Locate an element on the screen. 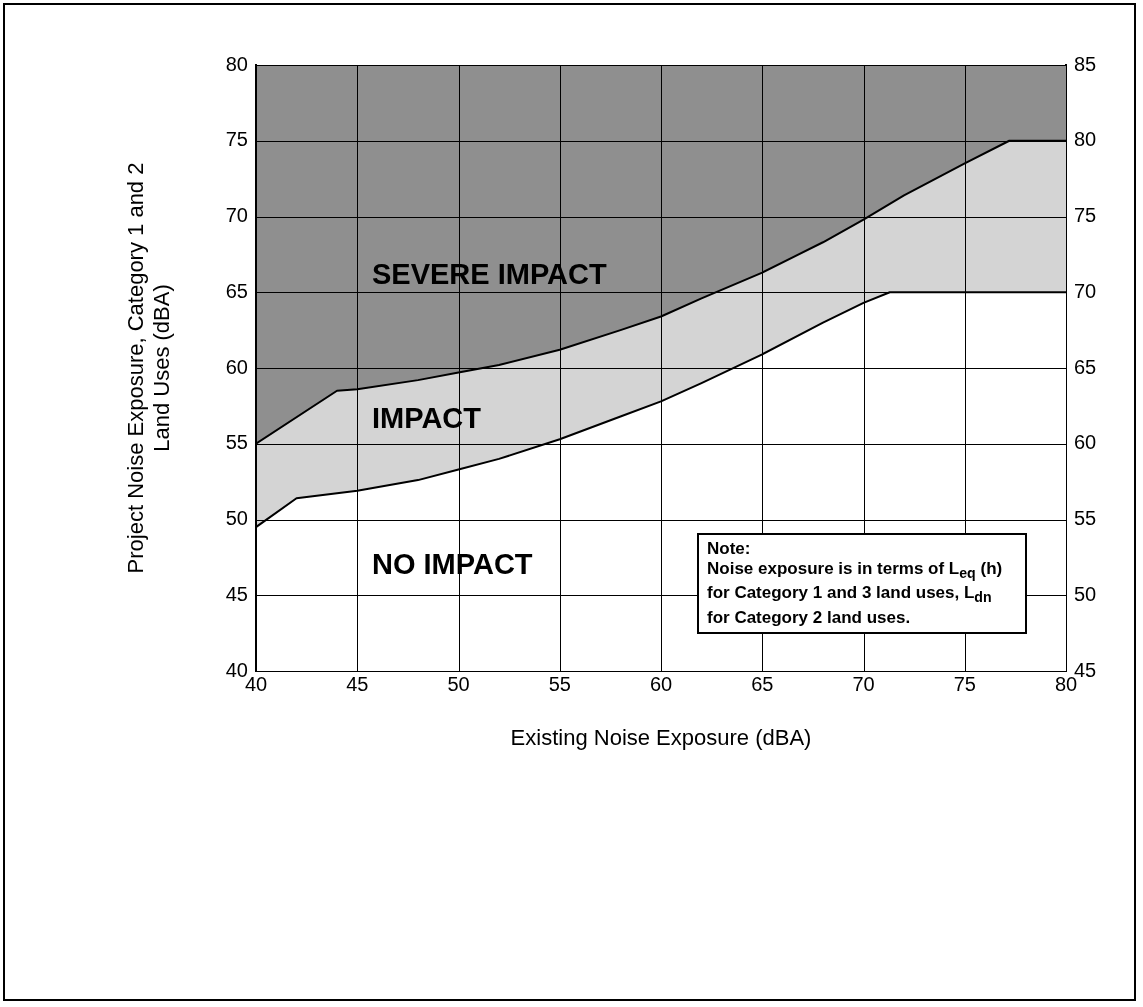  y-tick-label: 45 is located at coordinates (236, 593).